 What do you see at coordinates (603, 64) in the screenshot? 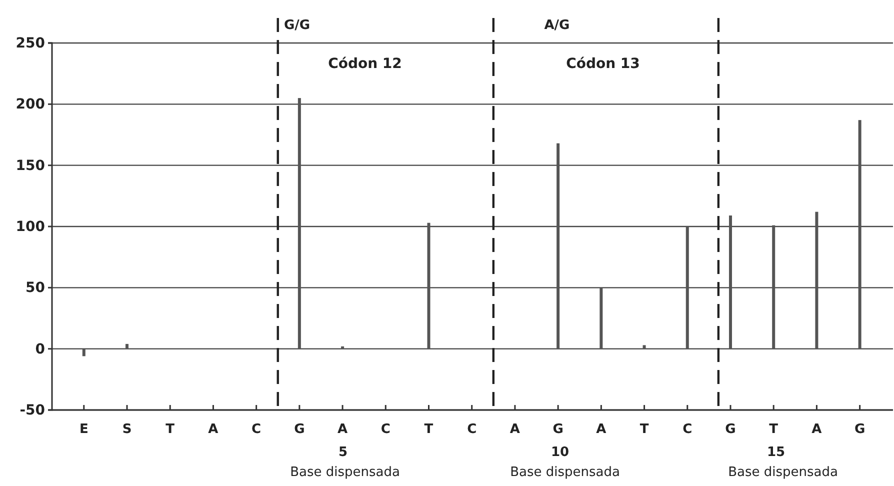
I see `annotation: Códon 13` at bounding box center [603, 64].